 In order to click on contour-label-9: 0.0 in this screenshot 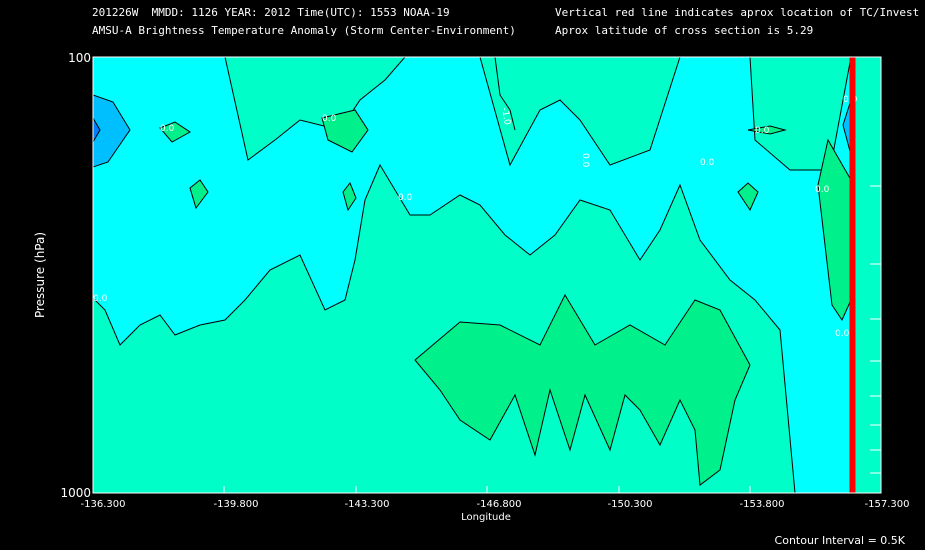, I will do `click(822, 190)`.